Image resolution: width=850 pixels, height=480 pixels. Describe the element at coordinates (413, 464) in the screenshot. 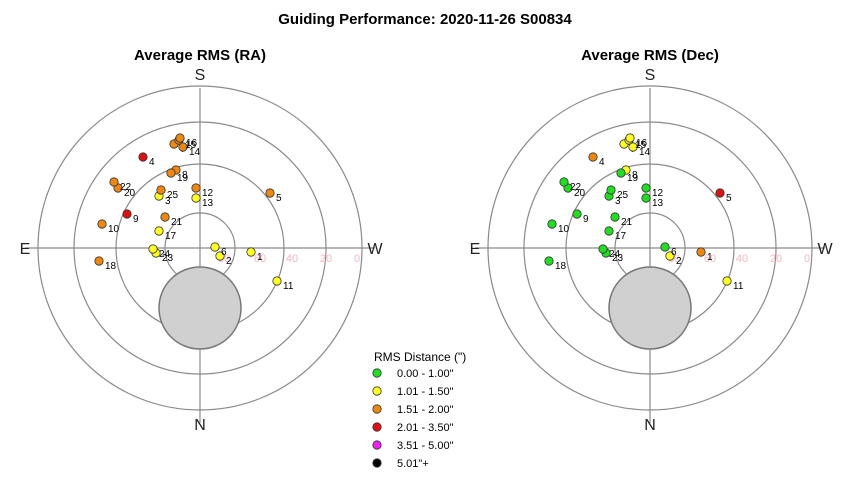

I see `legend-label: 5.01"+` at that location.